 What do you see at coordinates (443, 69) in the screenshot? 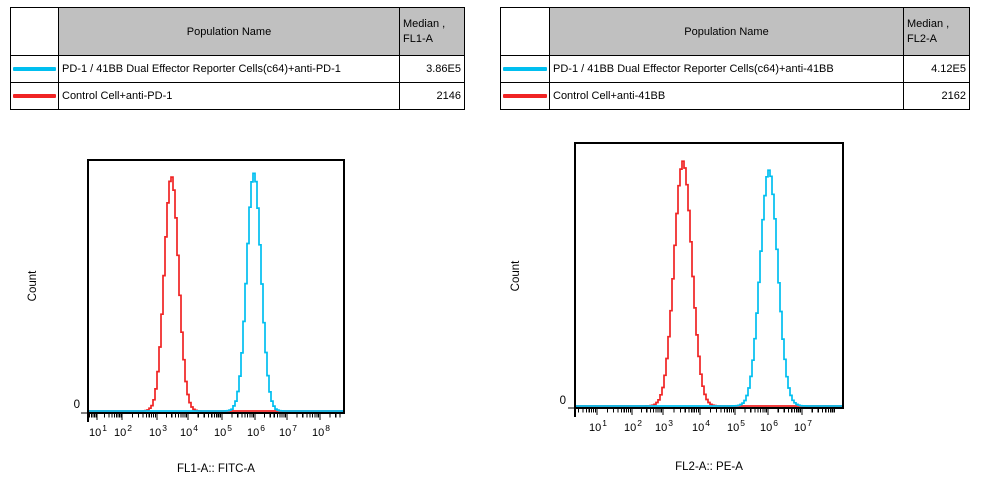
I see `median-value: 3.86E5` at bounding box center [443, 69].